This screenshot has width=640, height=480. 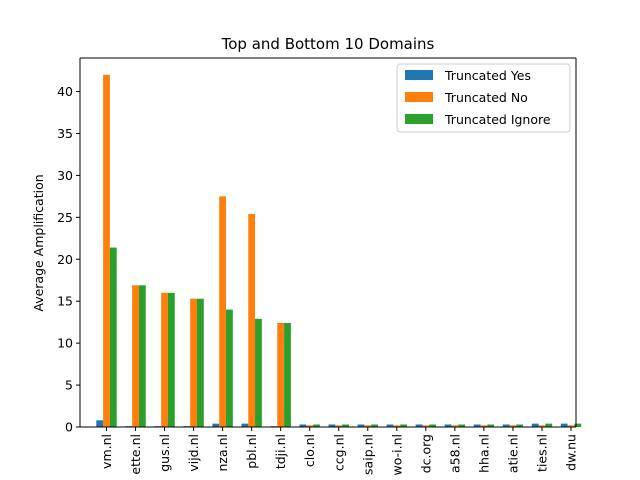 What do you see at coordinates (69, 427) in the screenshot?
I see `y-tick-label-0: 0` at bounding box center [69, 427].